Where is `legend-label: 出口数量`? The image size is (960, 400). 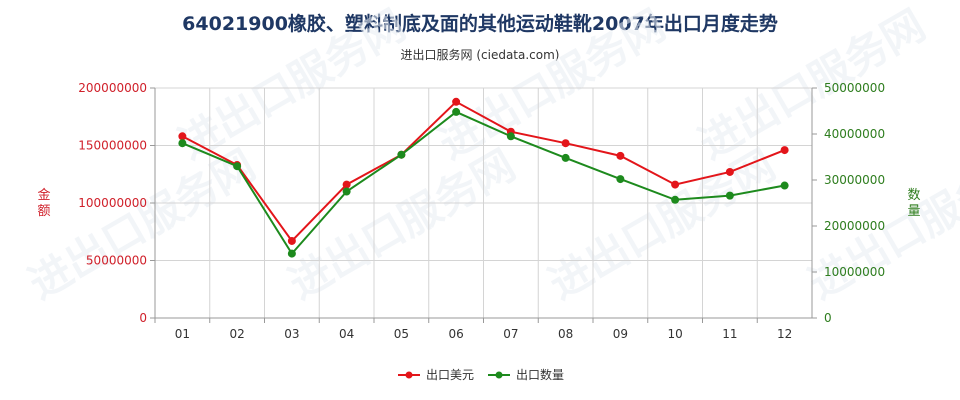
legend-label: 出口数量 is located at coordinates (540, 374).